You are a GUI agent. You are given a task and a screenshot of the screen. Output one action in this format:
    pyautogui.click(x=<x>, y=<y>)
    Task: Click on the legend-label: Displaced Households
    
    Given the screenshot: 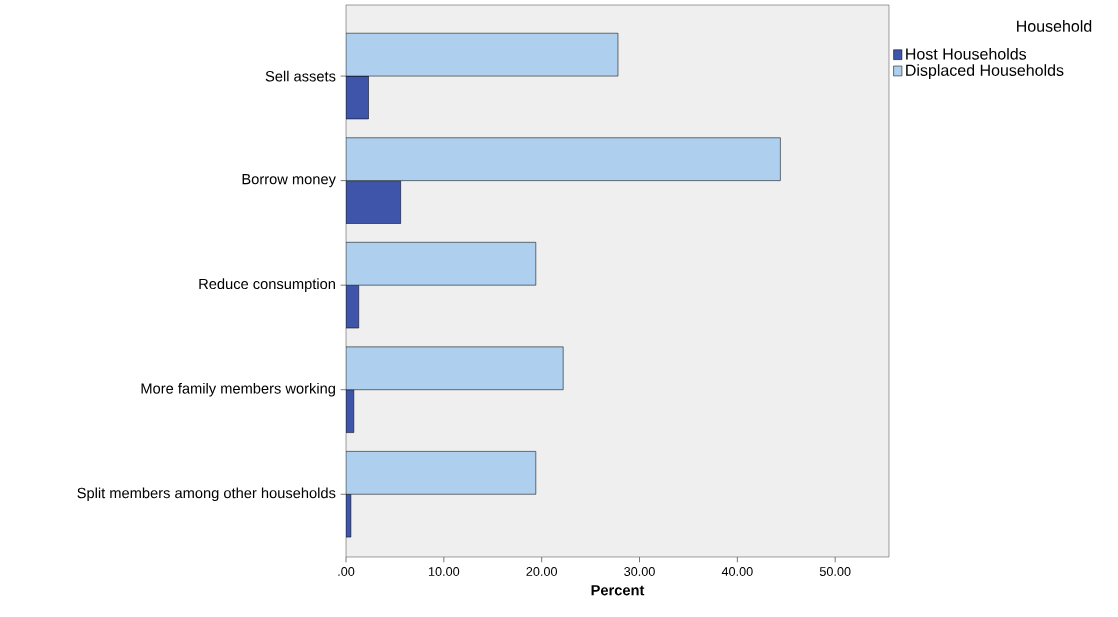 What is the action you would take?
    pyautogui.click(x=985, y=72)
    